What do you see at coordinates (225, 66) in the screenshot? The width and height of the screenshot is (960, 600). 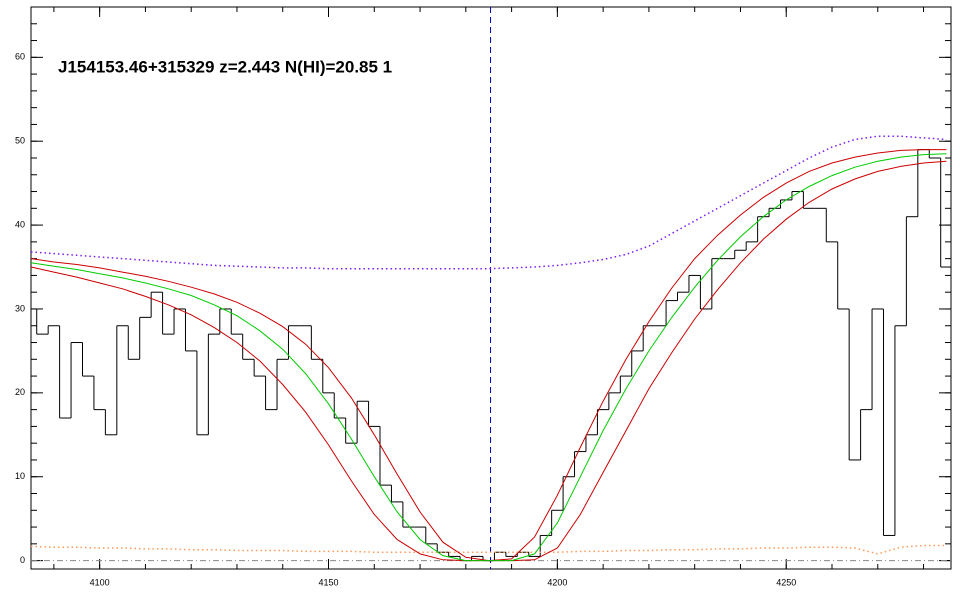 I see `annotation: J154153.46+315329 z=2.443 N(HI)=20.85 1` at bounding box center [225, 66].